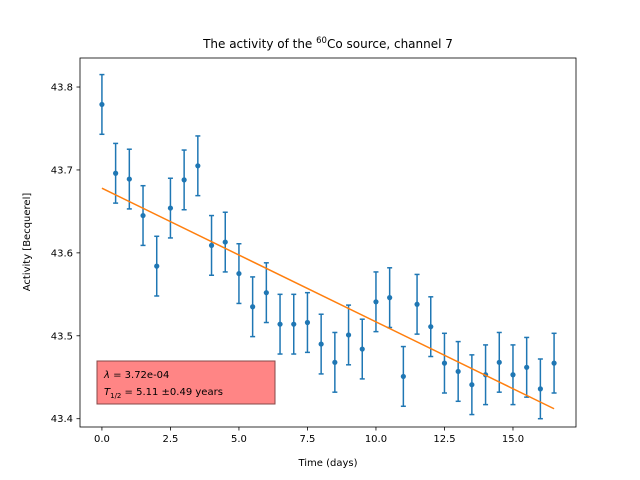 The image size is (640, 480). What do you see at coordinates (62, 170) in the screenshot?
I see `y-tick-label: 43.7` at bounding box center [62, 170].